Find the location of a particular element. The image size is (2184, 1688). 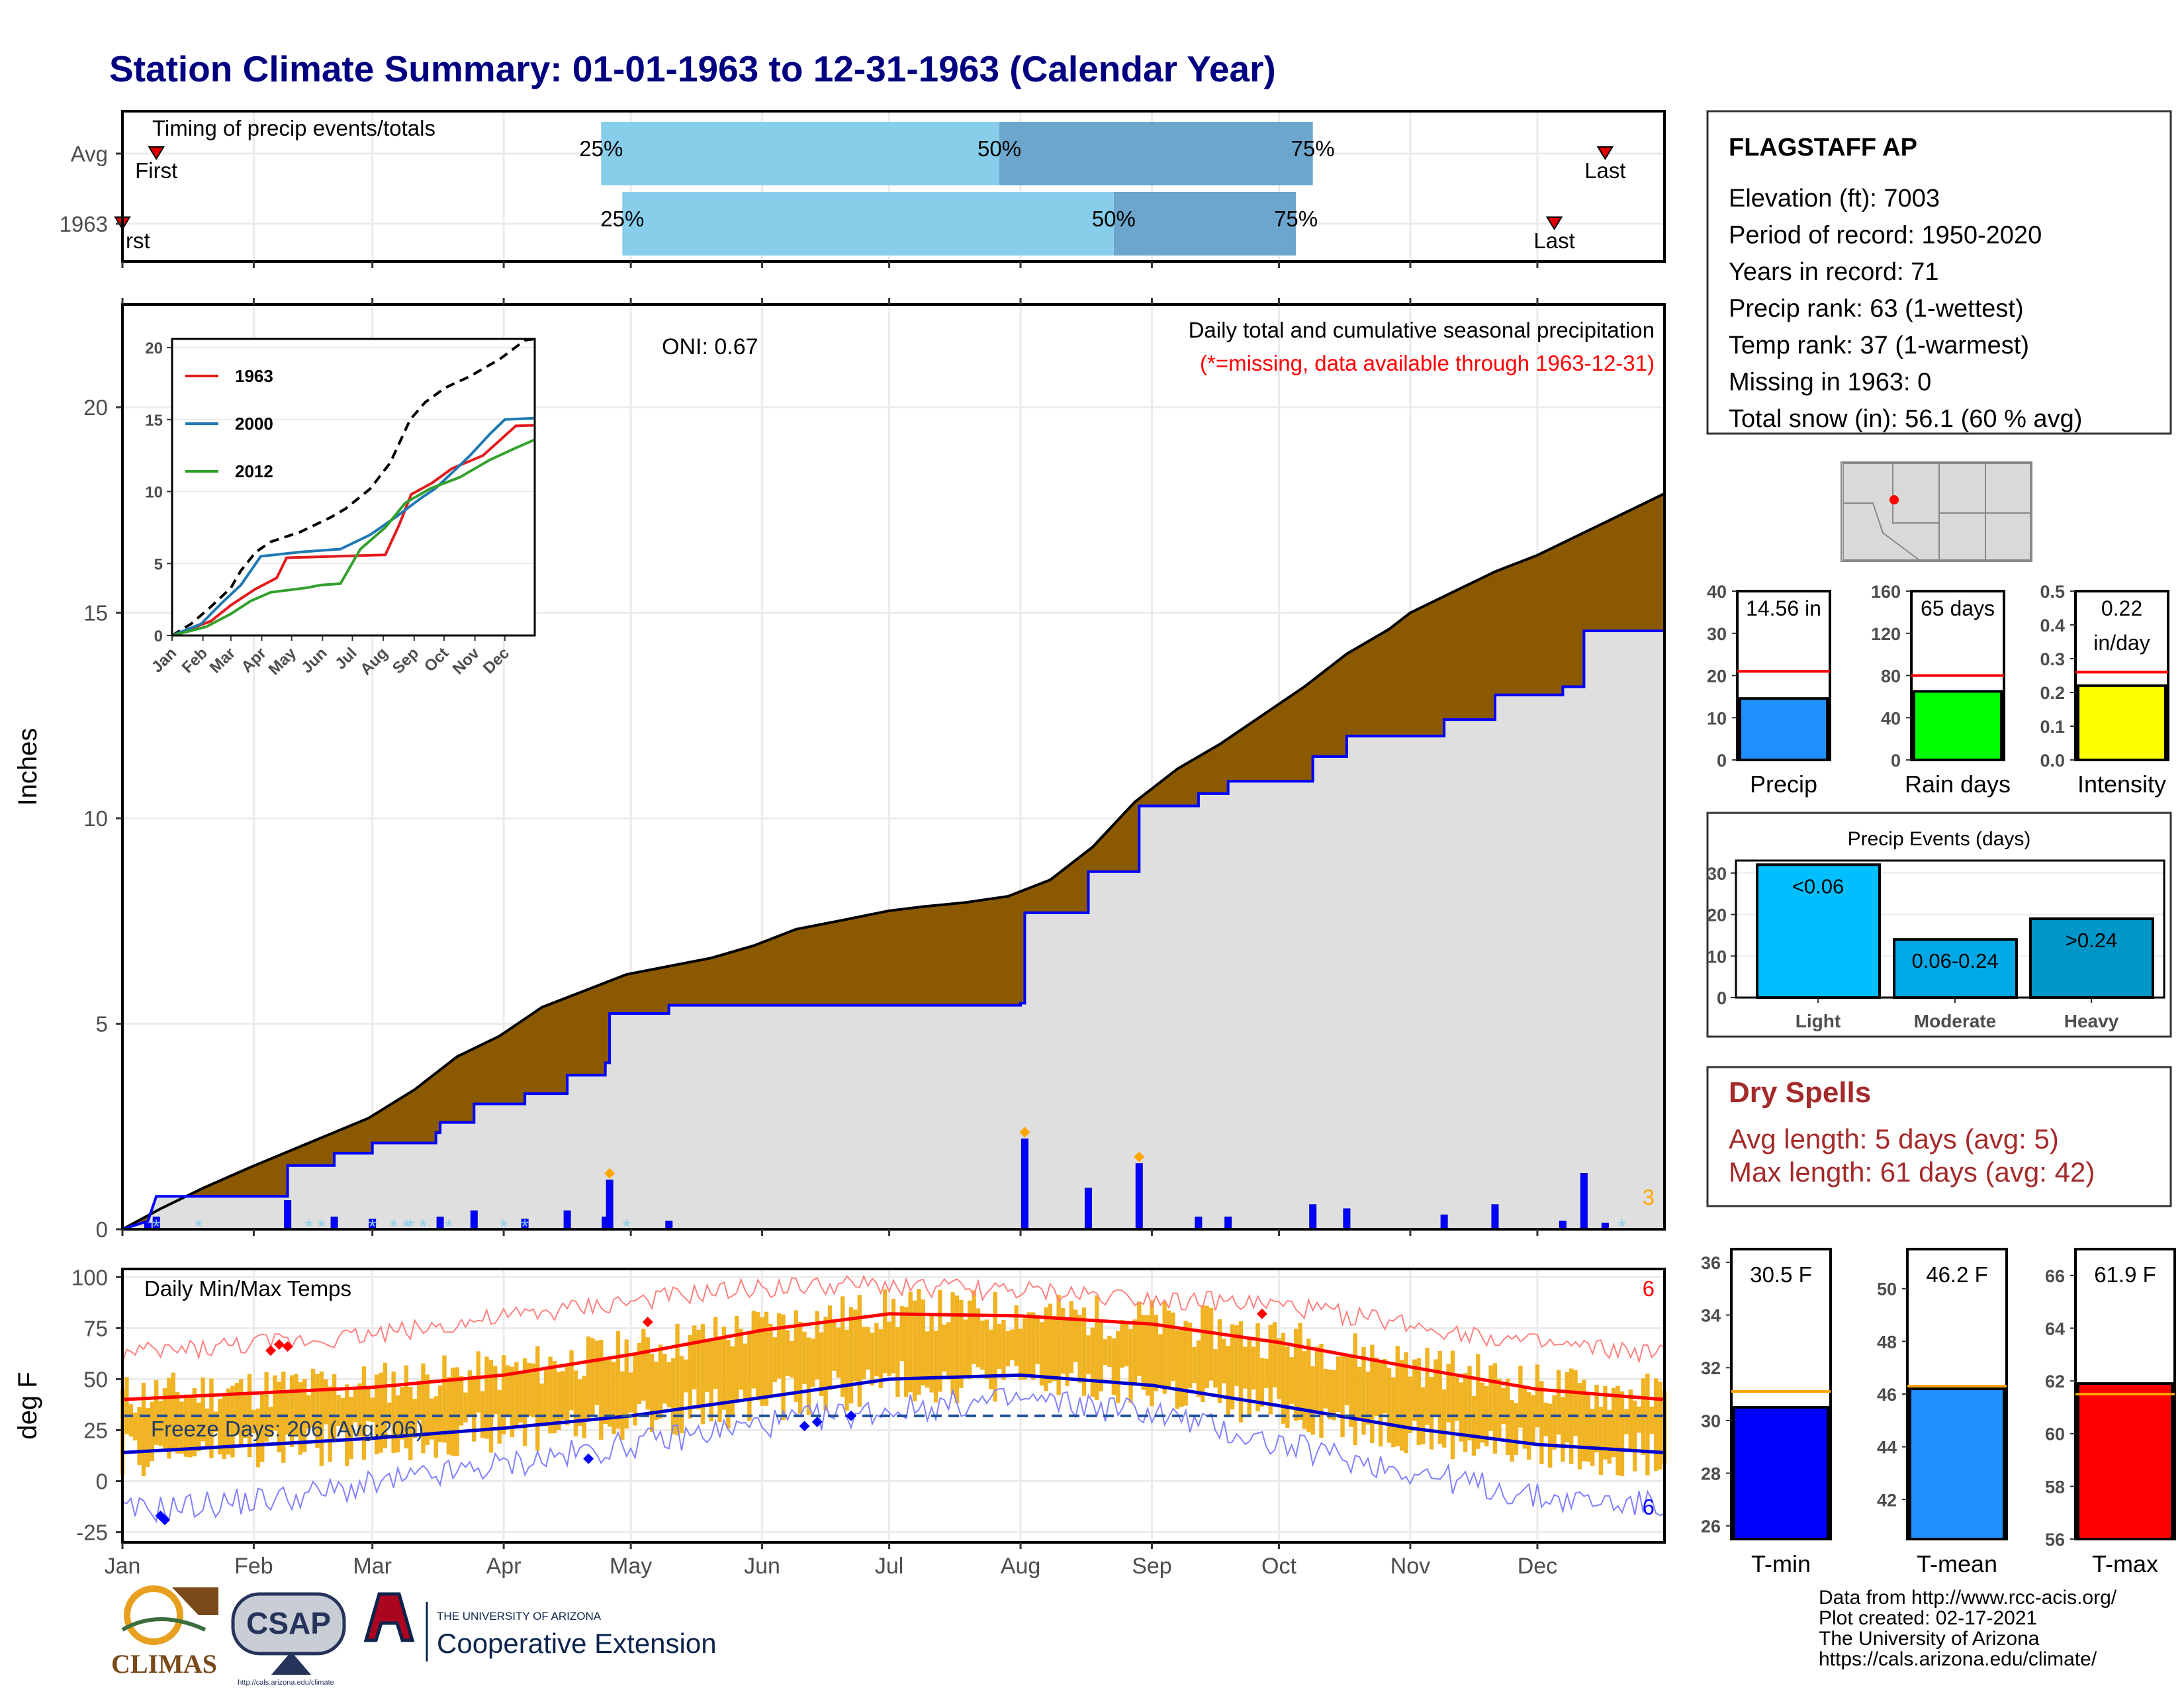

precip-events-title: Precip Events (days) is located at coordinates (1940, 839).